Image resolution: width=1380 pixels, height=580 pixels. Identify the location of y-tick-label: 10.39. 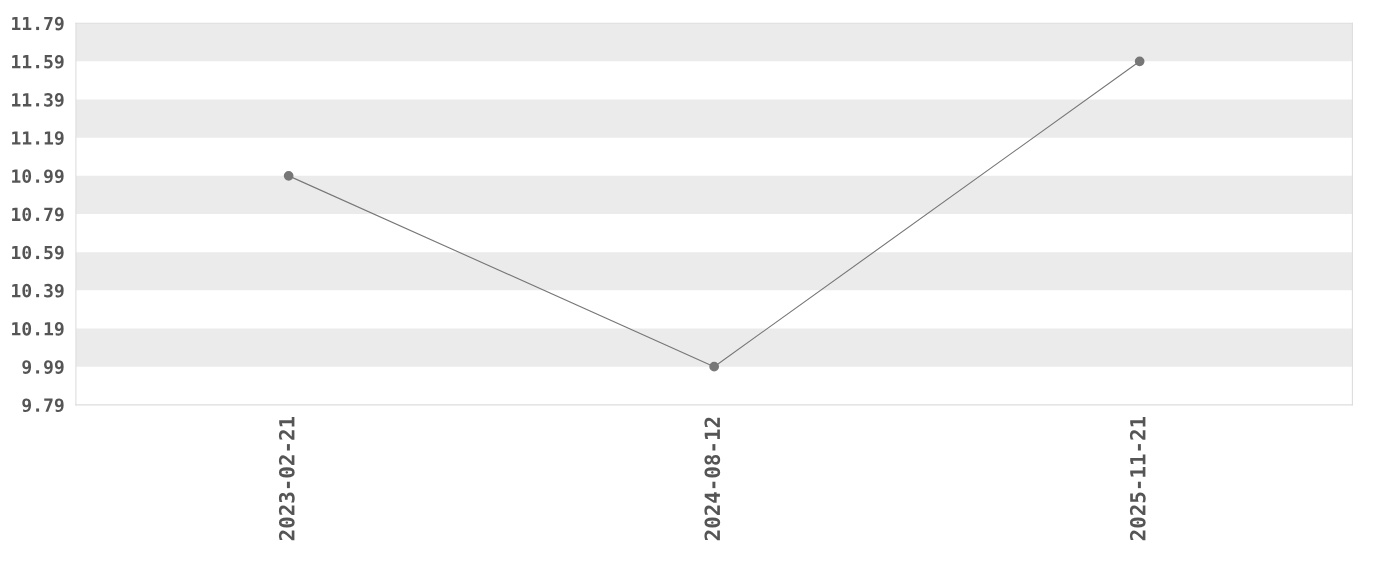
(38, 290).